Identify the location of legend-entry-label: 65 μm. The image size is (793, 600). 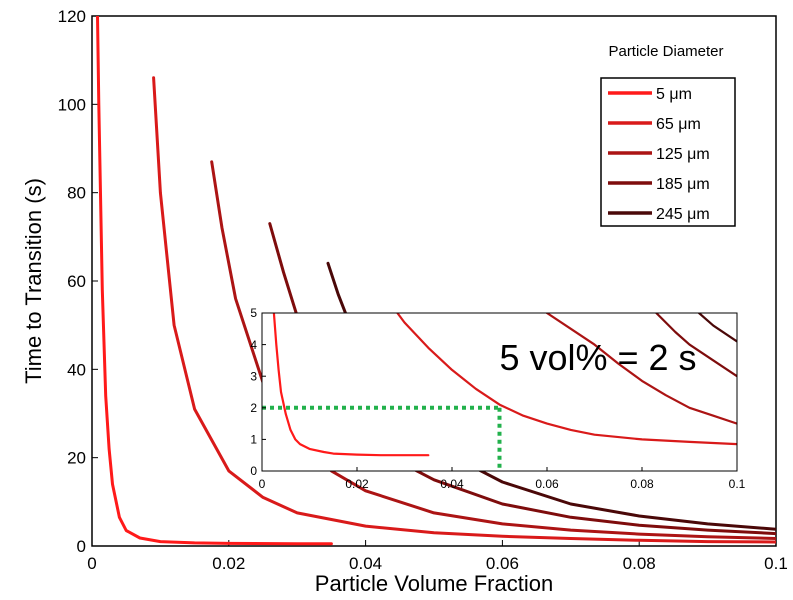
(678, 124).